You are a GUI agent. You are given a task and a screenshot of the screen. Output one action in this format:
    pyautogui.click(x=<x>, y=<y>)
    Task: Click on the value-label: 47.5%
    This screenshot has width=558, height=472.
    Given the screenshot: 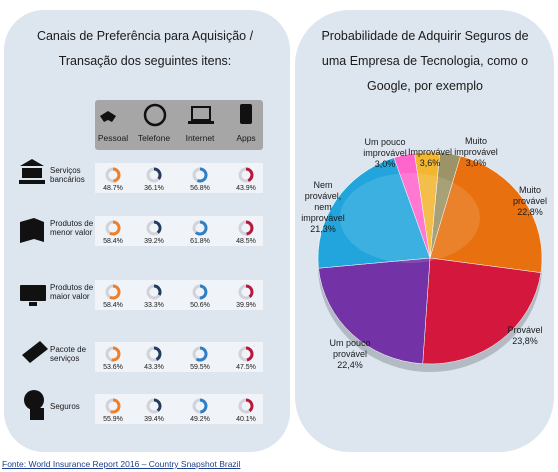 What is the action you would take?
    pyautogui.click(x=246, y=367)
    